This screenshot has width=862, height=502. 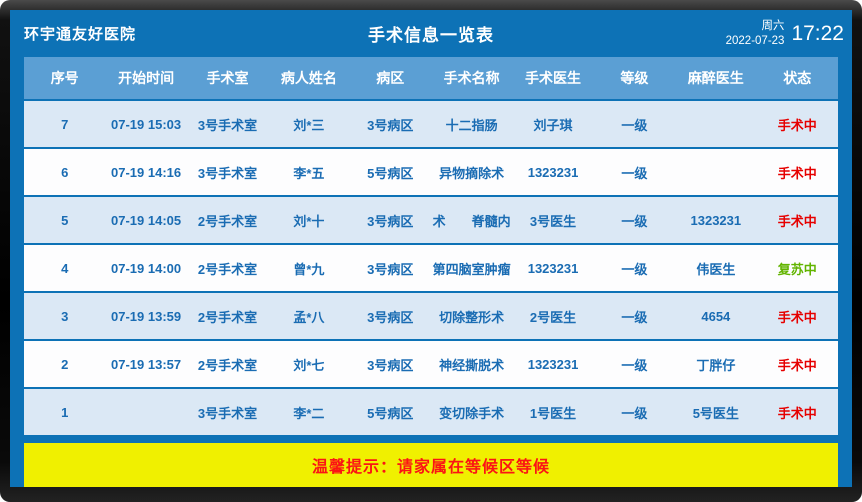 What do you see at coordinates (146, 124) in the screenshot?
I see `cell-start_time: 07-19 15:03` at bounding box center [146, 124].